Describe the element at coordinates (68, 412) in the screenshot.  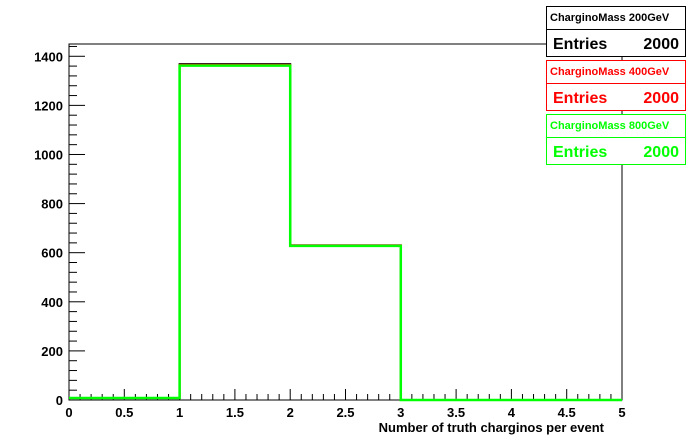
I see `x-tick-label: 0` at that location.